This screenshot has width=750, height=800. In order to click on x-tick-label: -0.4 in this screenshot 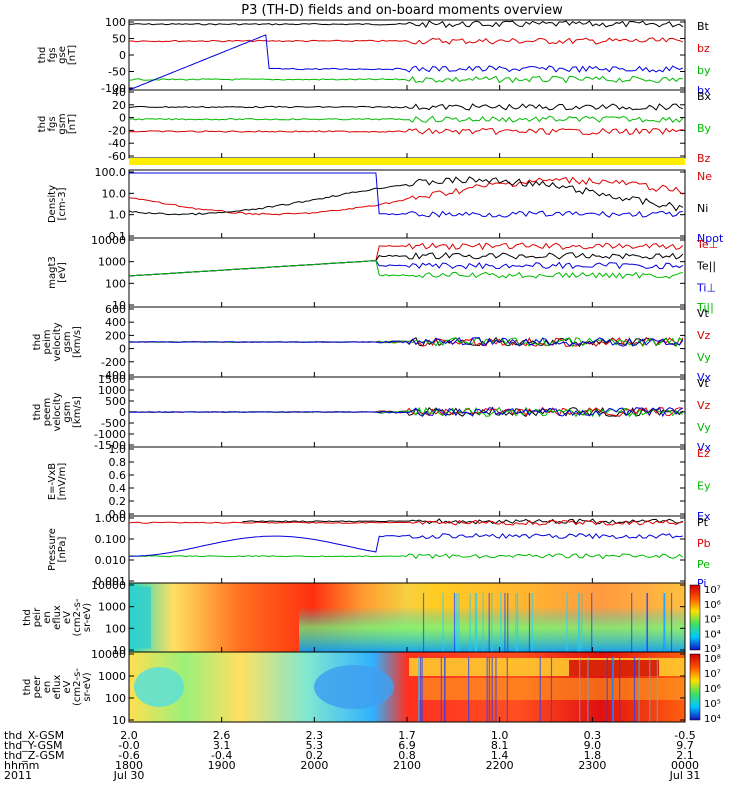, I will do `click(221, 755)`.